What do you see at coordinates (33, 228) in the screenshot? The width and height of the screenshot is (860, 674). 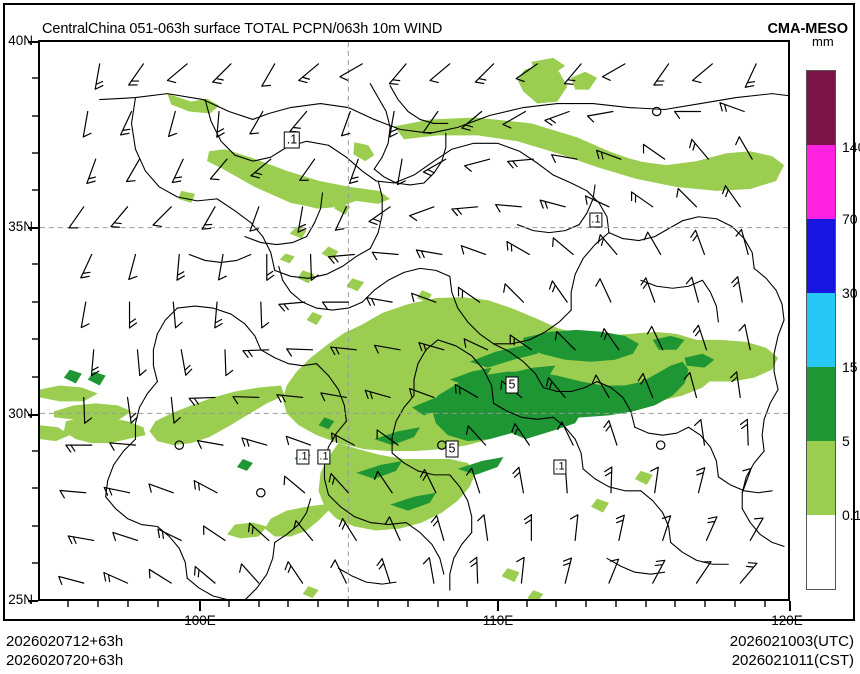 I see `ytick-35N` at bounding box center [33, 228].